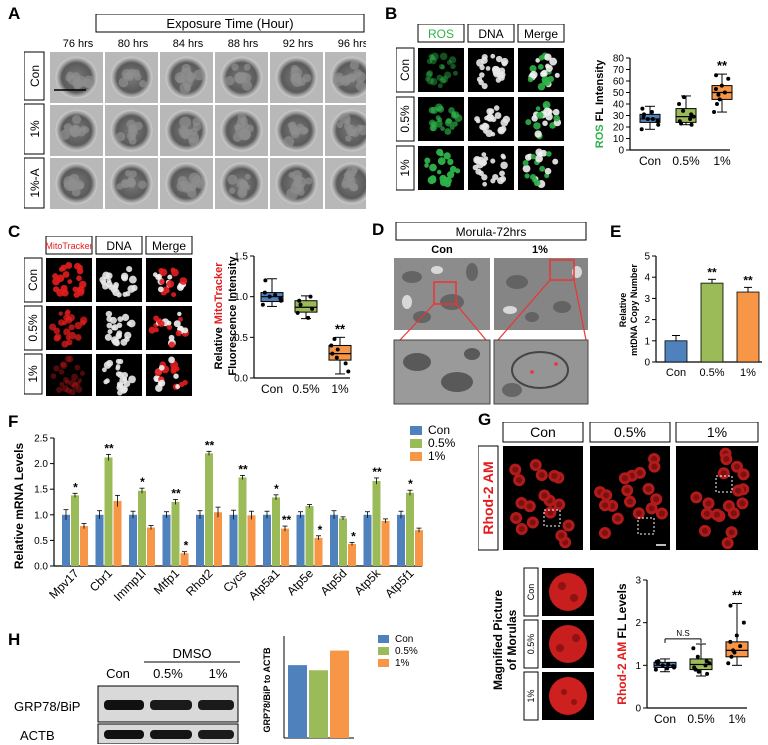 Image resolution: width=768 pixels, height=745 pixels. Describe the element at coordinates (439, 430) in the screenshot. I see `chart-f-legend-label-0: Con` at that location.